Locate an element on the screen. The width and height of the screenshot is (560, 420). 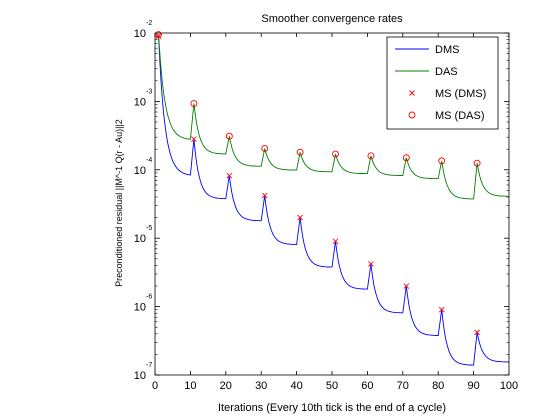
legend: DMS DAS MS (DMS) MS (DAS) is located at coordinates (442, 83).